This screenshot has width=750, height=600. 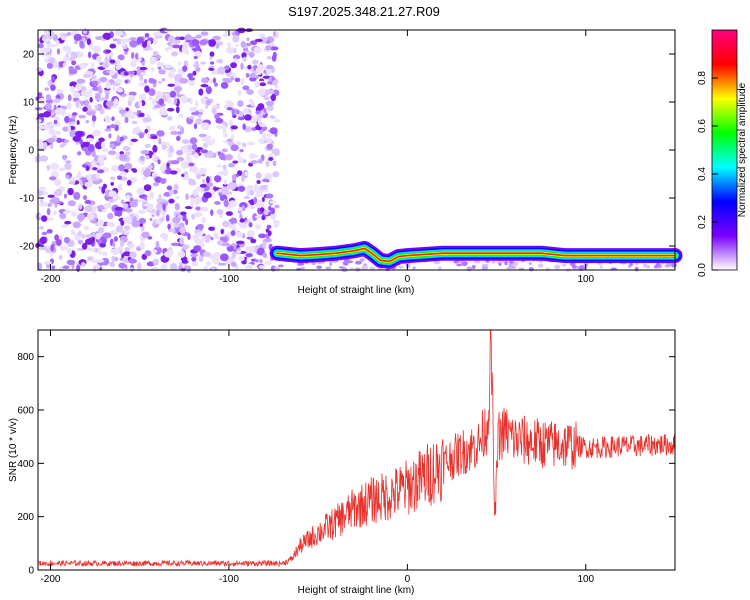 What do you see at coordinates (364, 11) in the screenshot?
I see `figure-title: S197.2025.348.21.27.R09` at bounding box center [364, 11].